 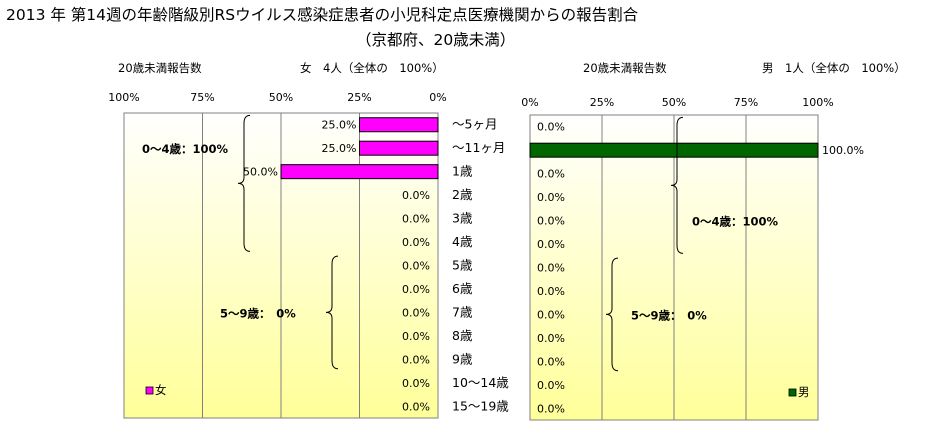 I want to click on left-annotation-5-9: 5～9歳： 0%, so click(x=258, y=313).